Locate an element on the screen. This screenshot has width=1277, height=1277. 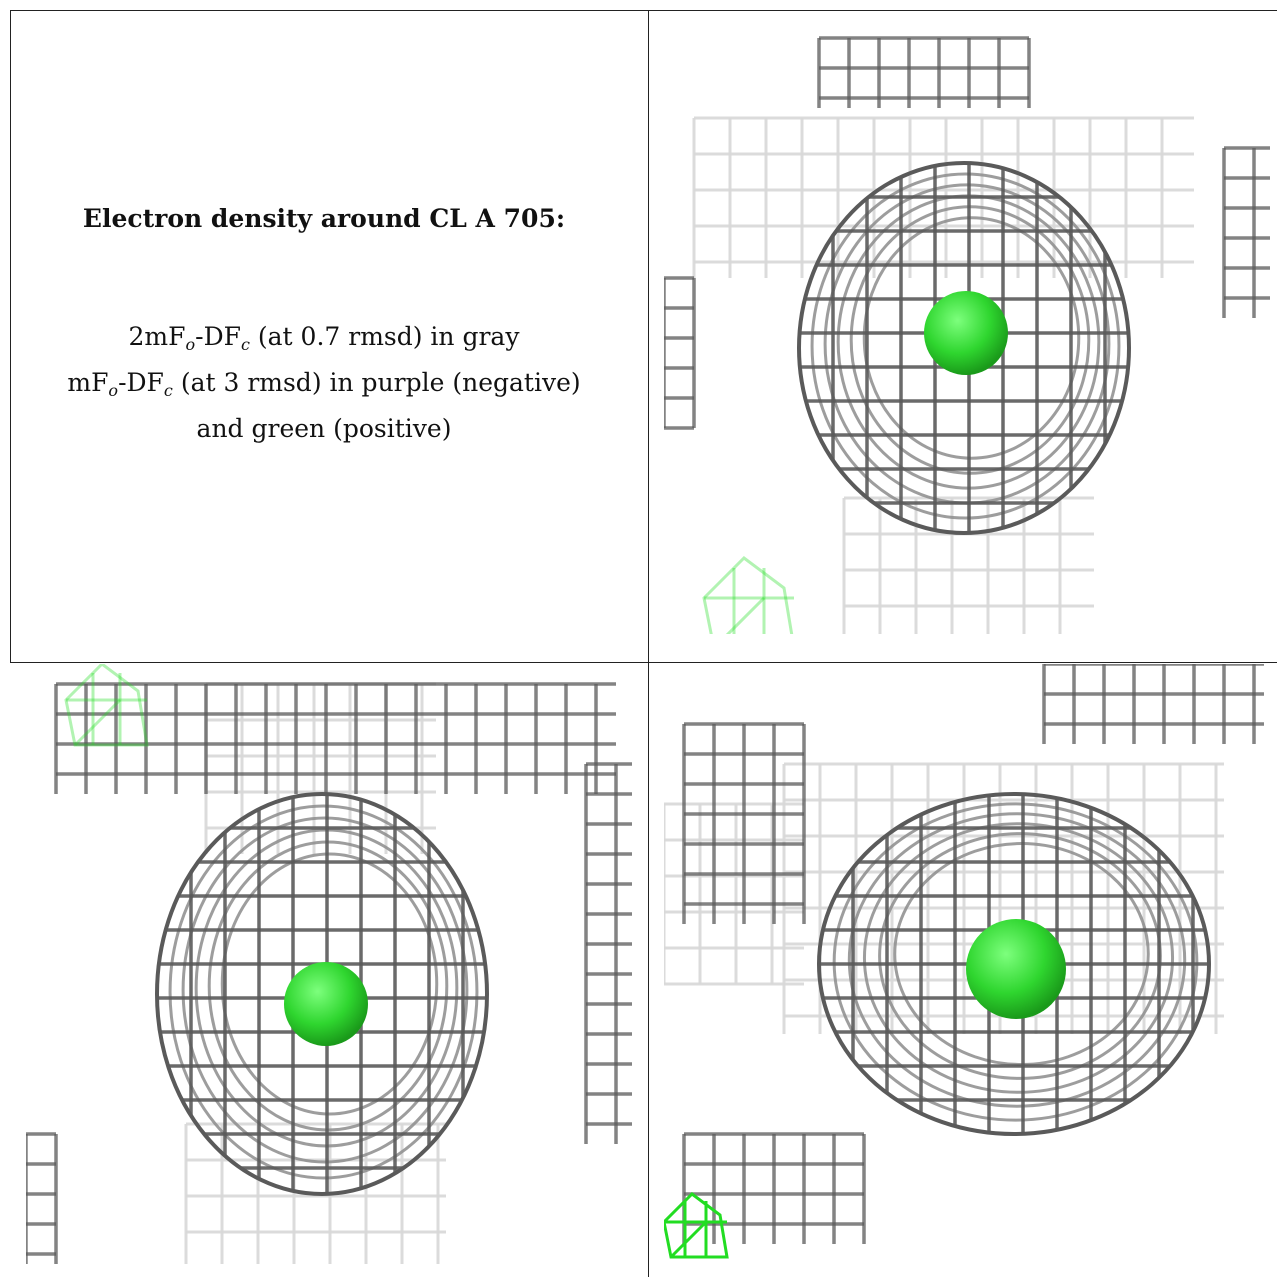
border-top is located at coordinates (643, 10).